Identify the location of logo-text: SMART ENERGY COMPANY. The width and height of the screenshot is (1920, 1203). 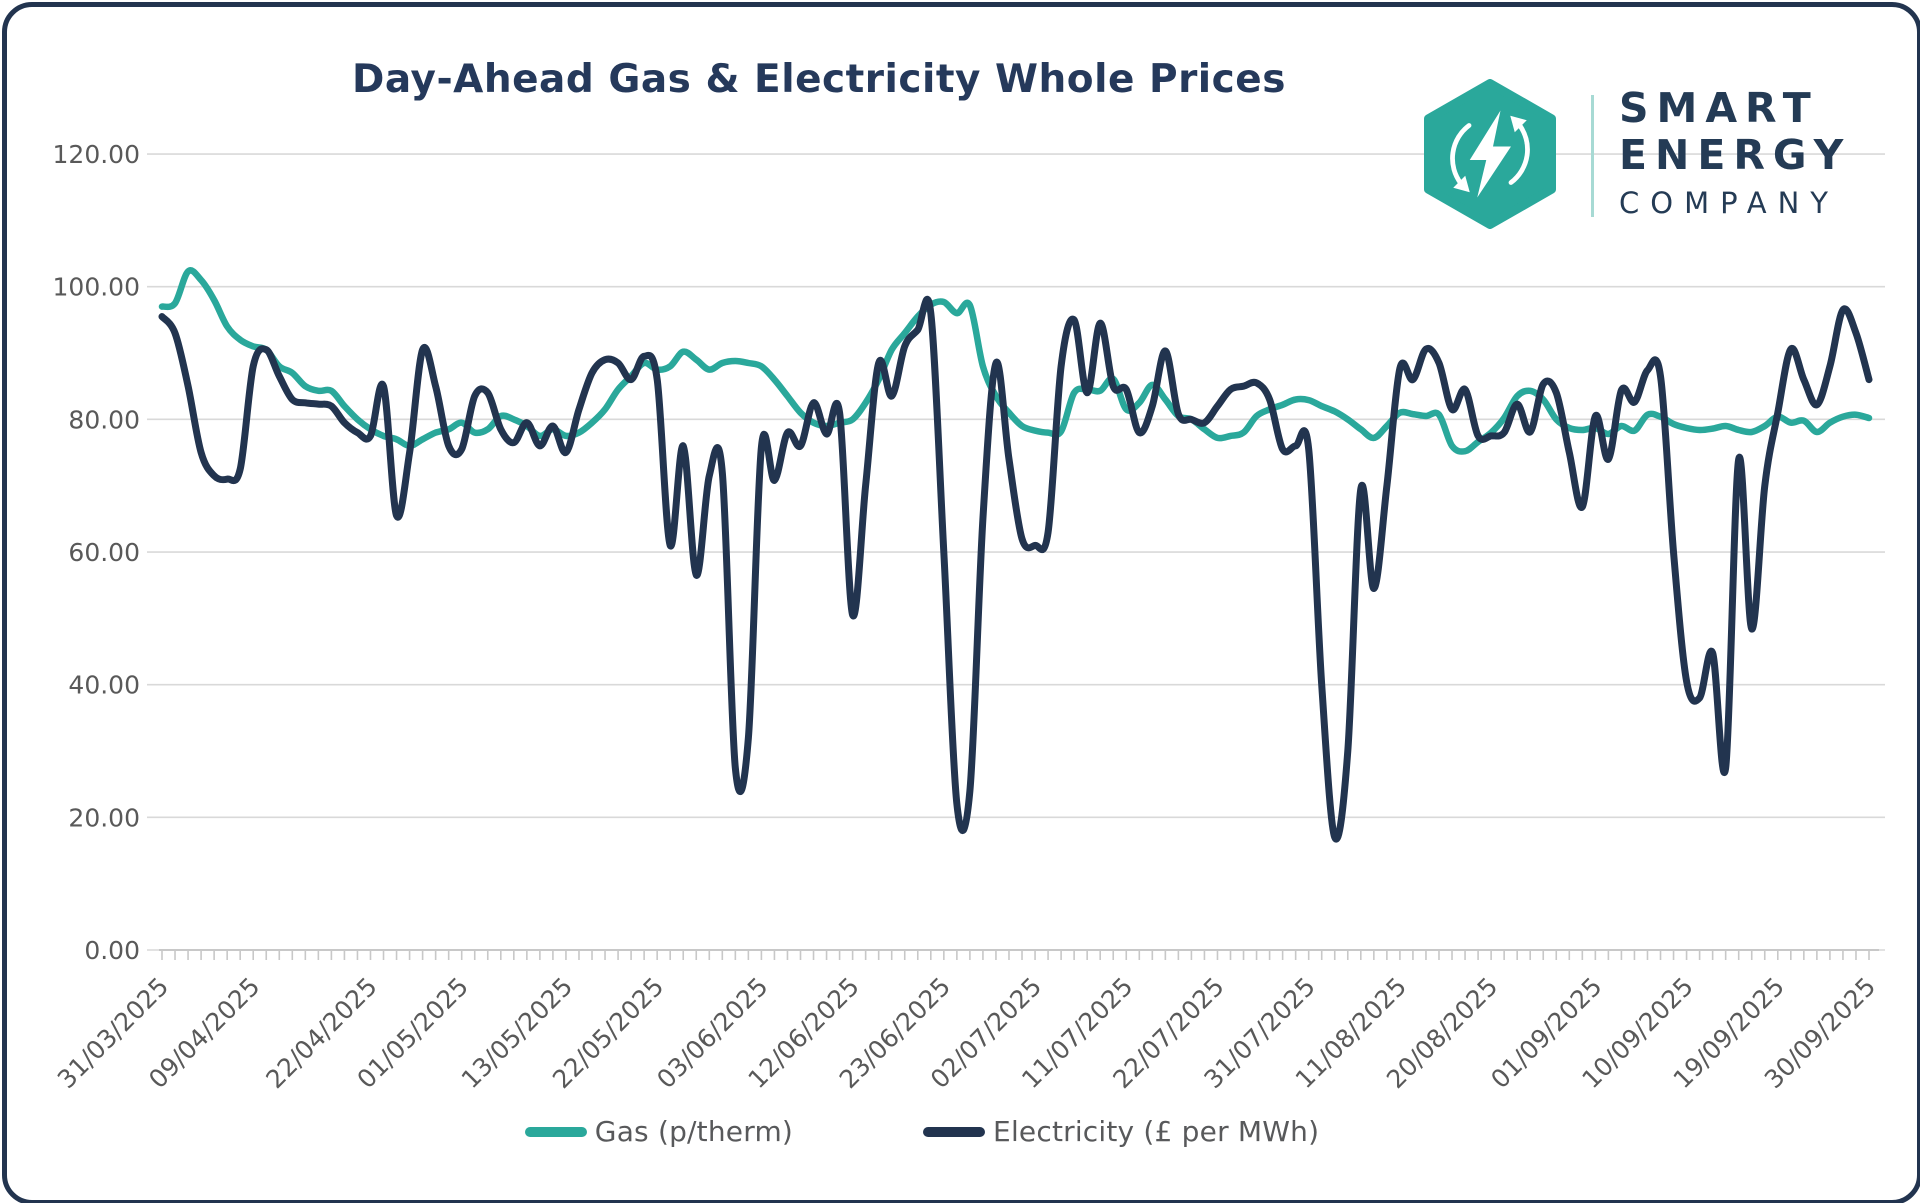
(1735, 155).